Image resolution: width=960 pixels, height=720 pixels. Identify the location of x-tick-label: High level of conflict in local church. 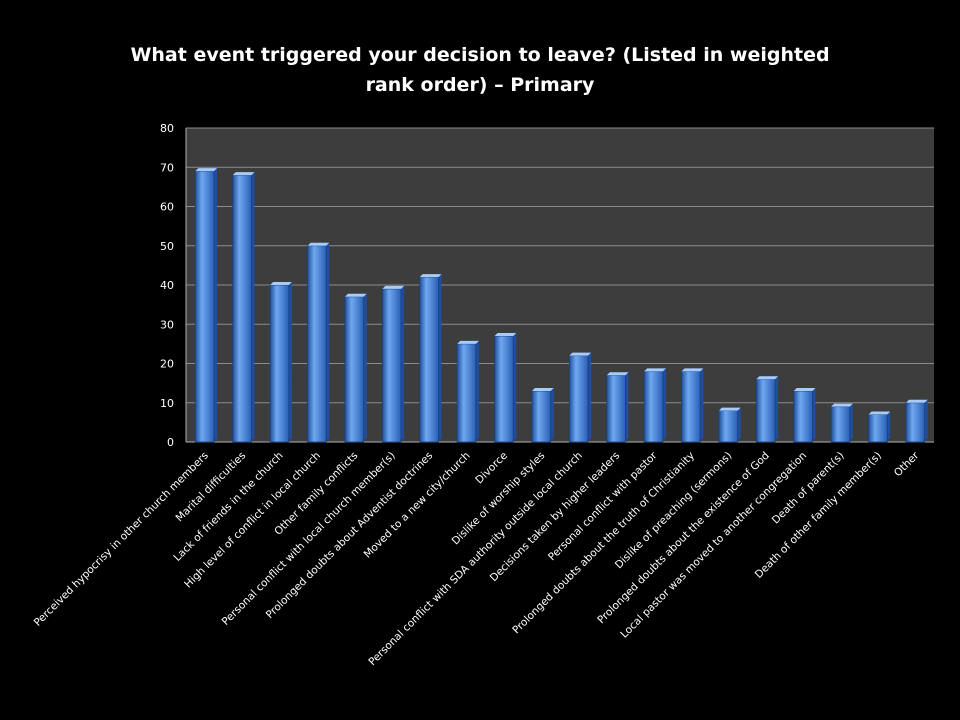
(252, 520).